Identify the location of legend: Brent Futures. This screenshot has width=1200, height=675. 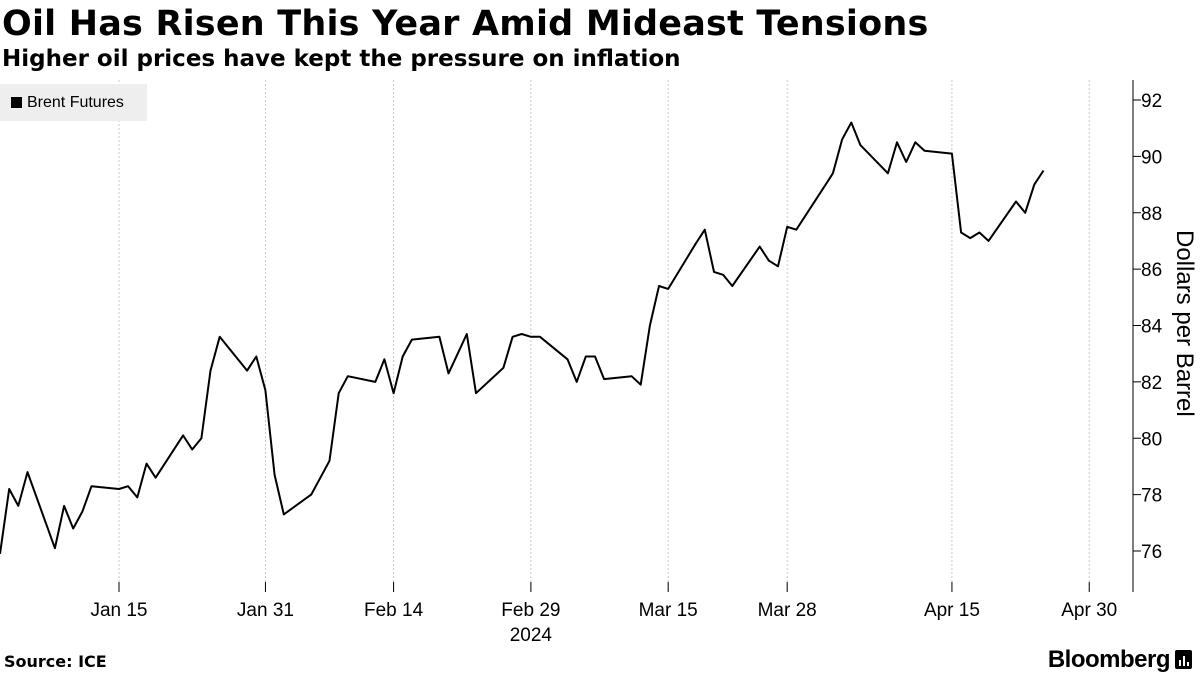
(73, 102).